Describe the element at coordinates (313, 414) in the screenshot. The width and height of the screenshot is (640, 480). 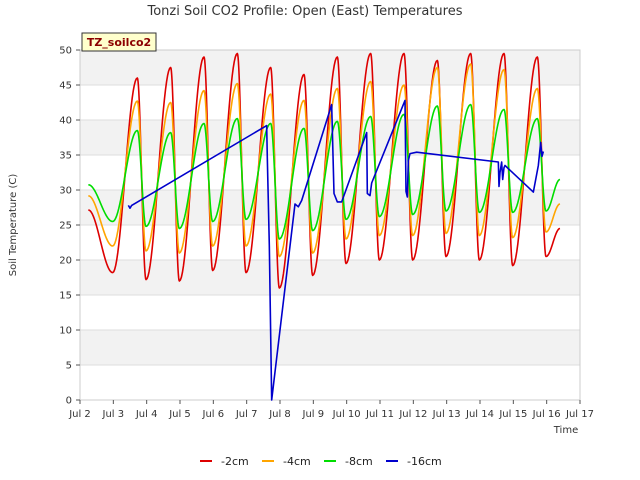
I see `x-tick-label: Jul 9` at that location.